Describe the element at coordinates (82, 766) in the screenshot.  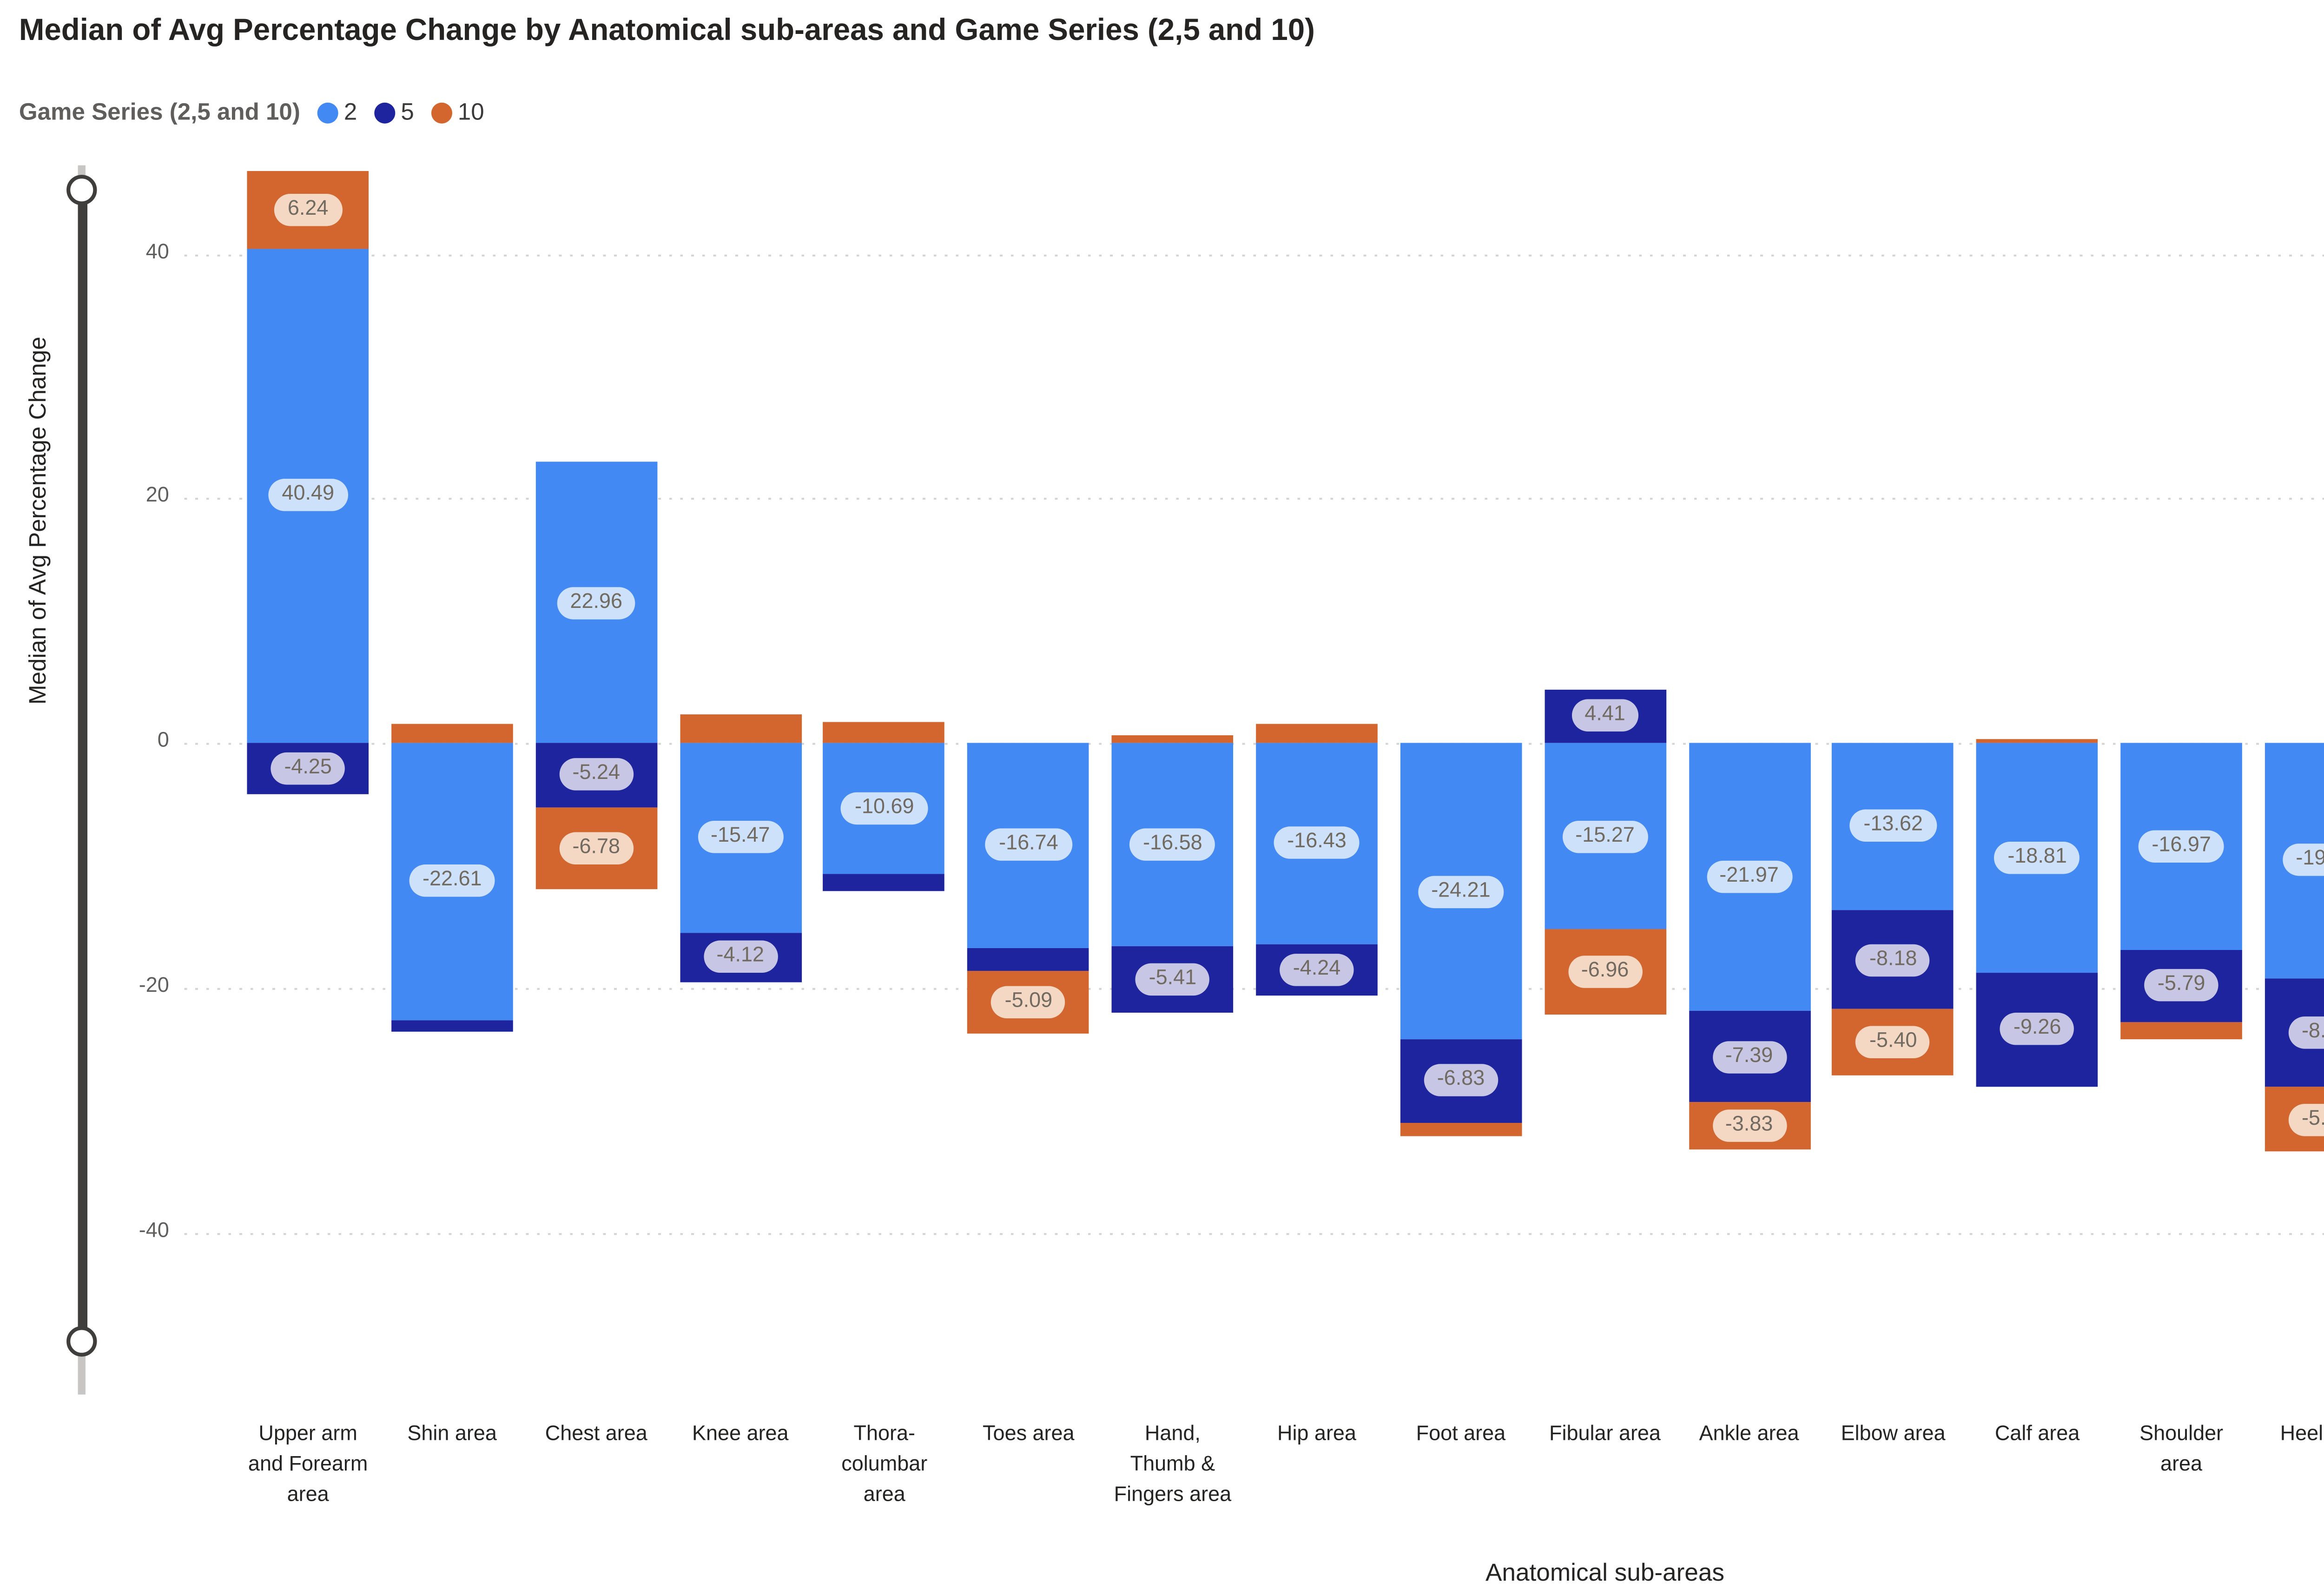
I see `y-axis-zoom-slider-range` at that location.